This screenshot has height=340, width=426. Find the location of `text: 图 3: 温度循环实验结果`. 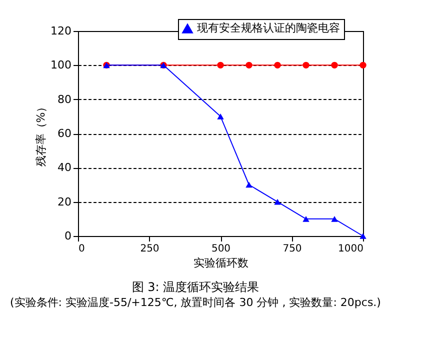

text: 图 3: 温度循环实验结果 is located at coordinates (196, 287).